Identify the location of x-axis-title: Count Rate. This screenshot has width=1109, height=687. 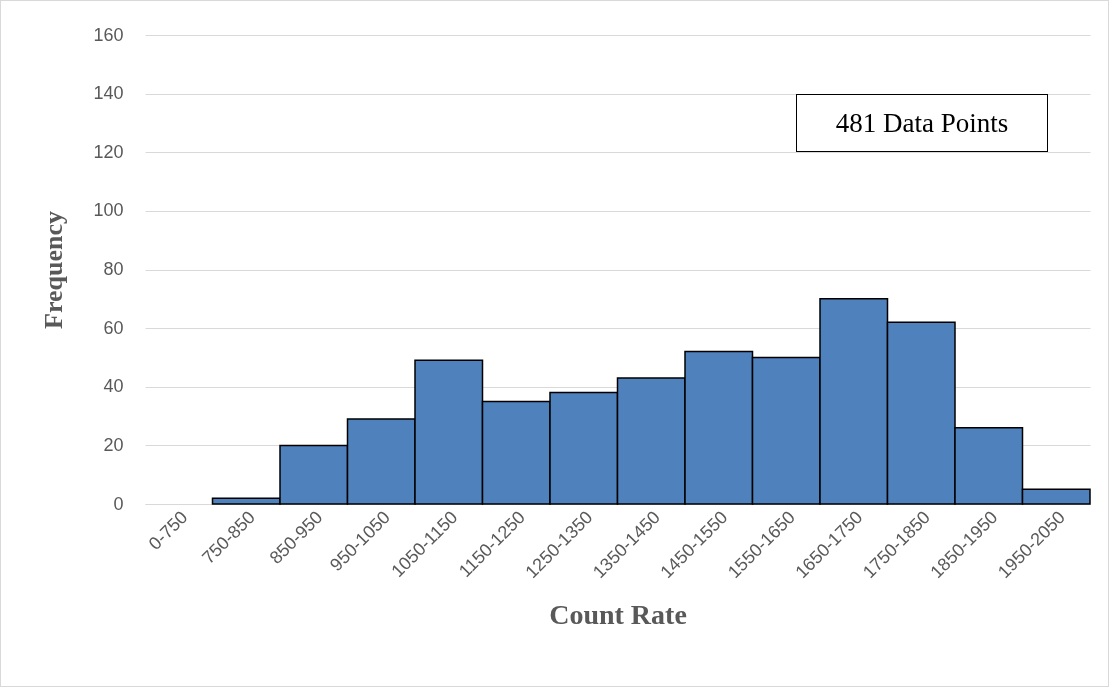
(618, 615).